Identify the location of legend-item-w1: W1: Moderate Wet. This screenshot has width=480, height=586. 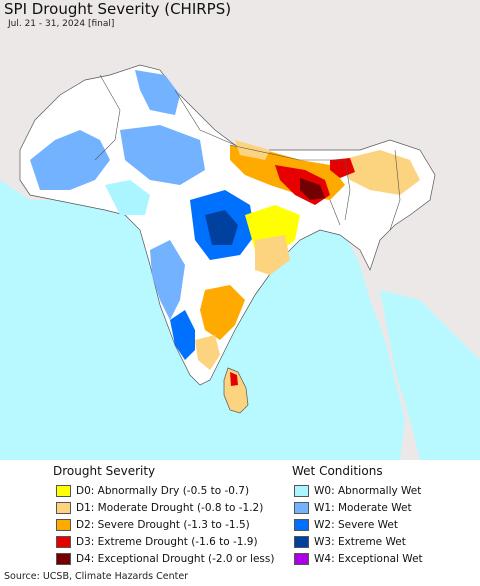
(353, 508).